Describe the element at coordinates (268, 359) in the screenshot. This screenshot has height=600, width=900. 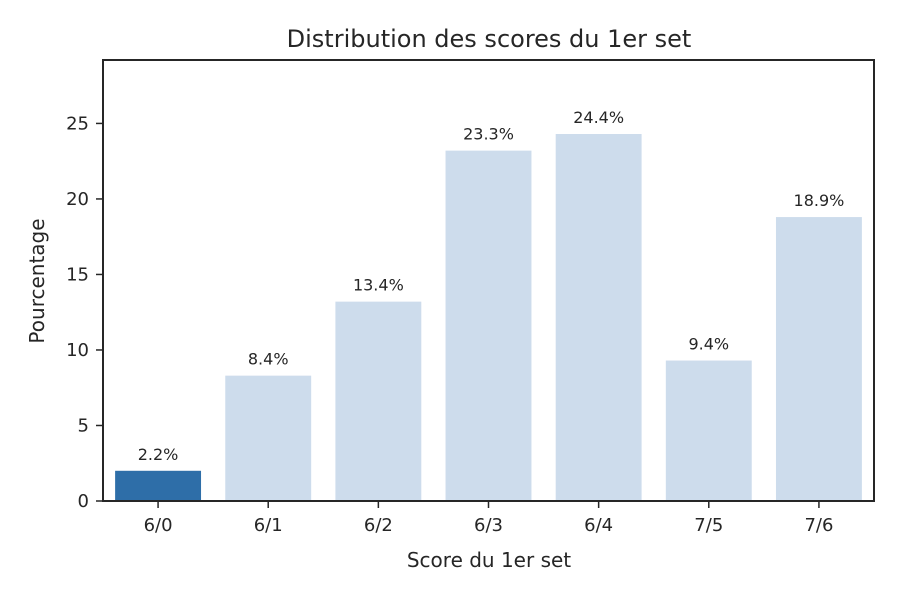
I see `data-label-6-1: 8.4%` at that location.